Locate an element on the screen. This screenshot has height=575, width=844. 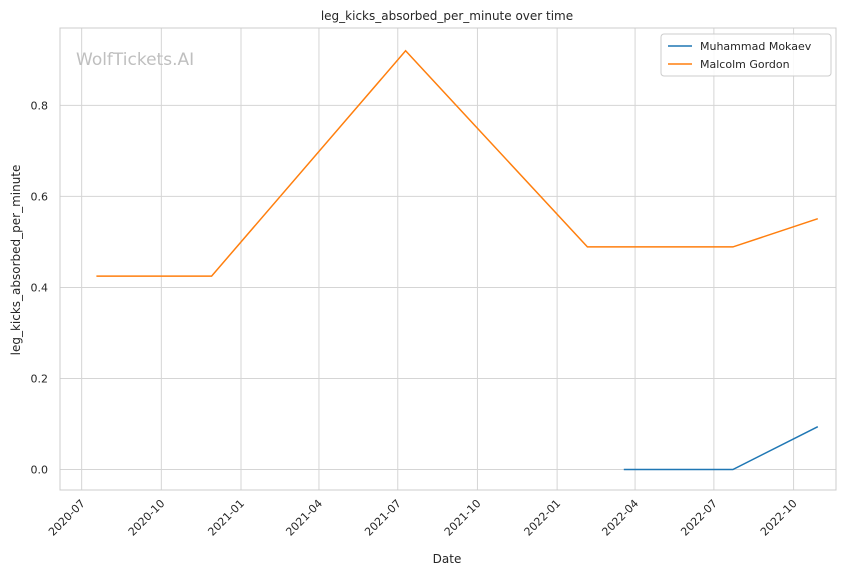
x-tick-label: 2022-04 is located at coordinates (620, 518).